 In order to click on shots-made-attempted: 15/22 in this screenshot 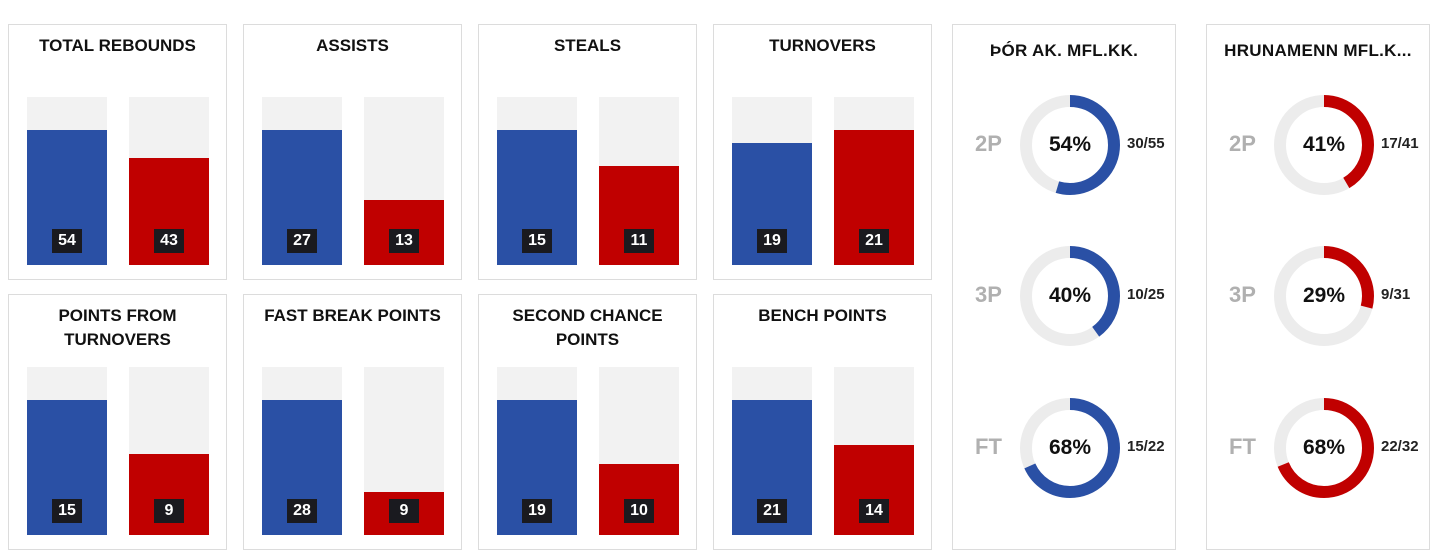, I will do `click(1146, 446)`.